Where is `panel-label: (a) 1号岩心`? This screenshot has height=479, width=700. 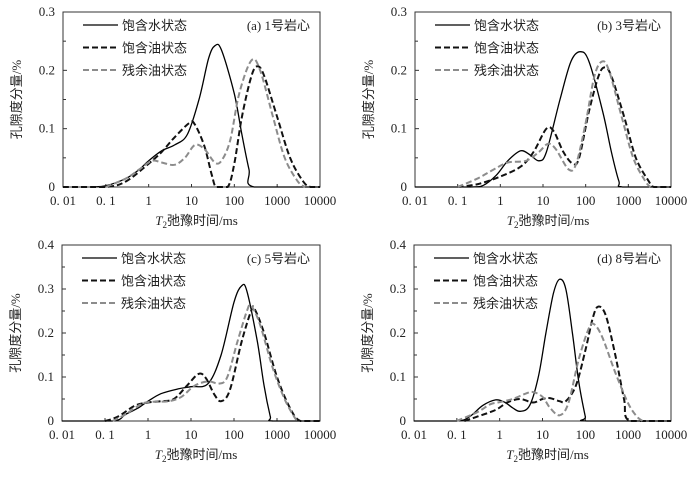
panel-label: (a) 1号岩心 is located at coordinates (278, 25).